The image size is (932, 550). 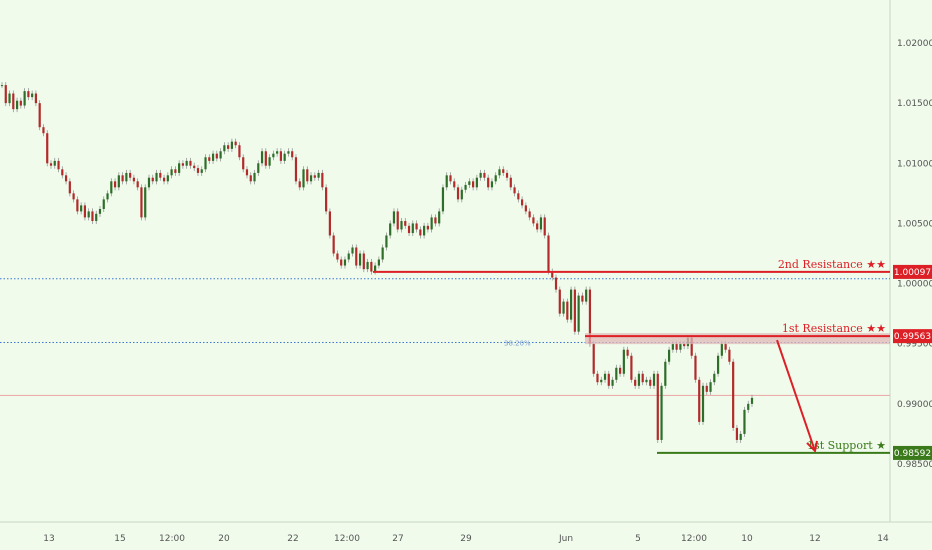 What do you see at coordinates (914, 104) in the screenshot?
I see `y-tick-label: 1.01500` at bounding box center [914, 104].